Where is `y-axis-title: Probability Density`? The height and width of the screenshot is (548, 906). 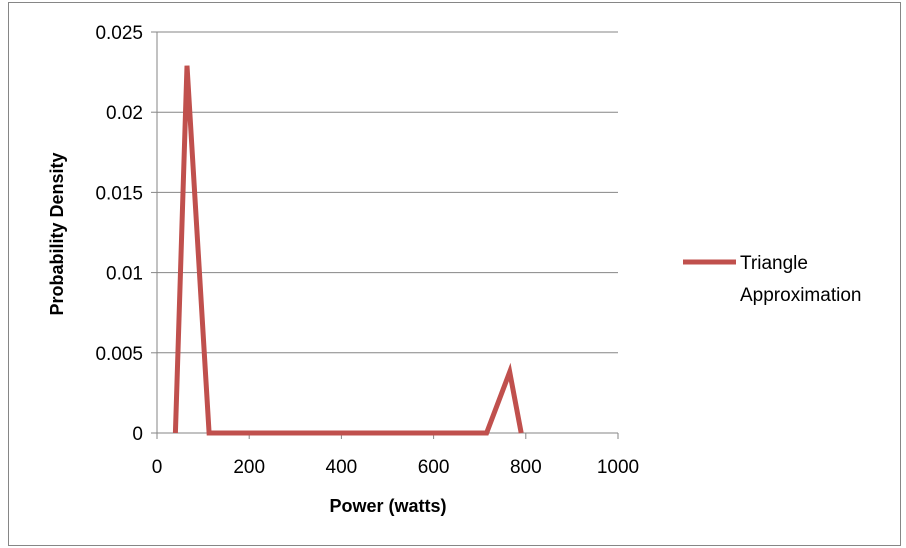 y-axis-title: Probability Density is located at coordinates (57, 233).